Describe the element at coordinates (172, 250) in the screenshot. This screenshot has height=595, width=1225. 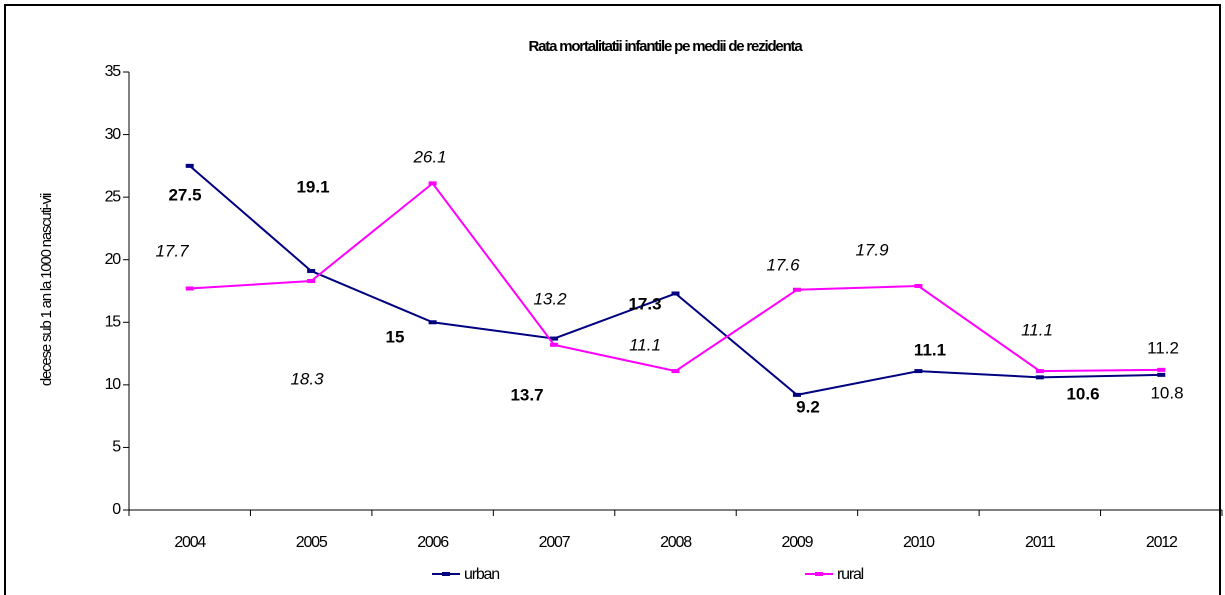
I see `data-label: 17.7` at that location.